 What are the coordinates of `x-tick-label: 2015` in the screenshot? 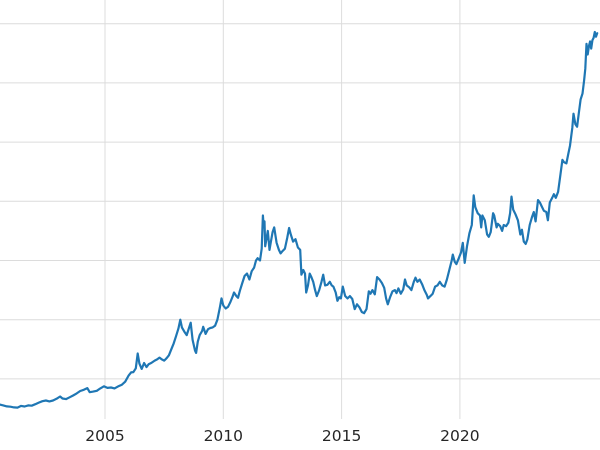 It's located at (341, 436).